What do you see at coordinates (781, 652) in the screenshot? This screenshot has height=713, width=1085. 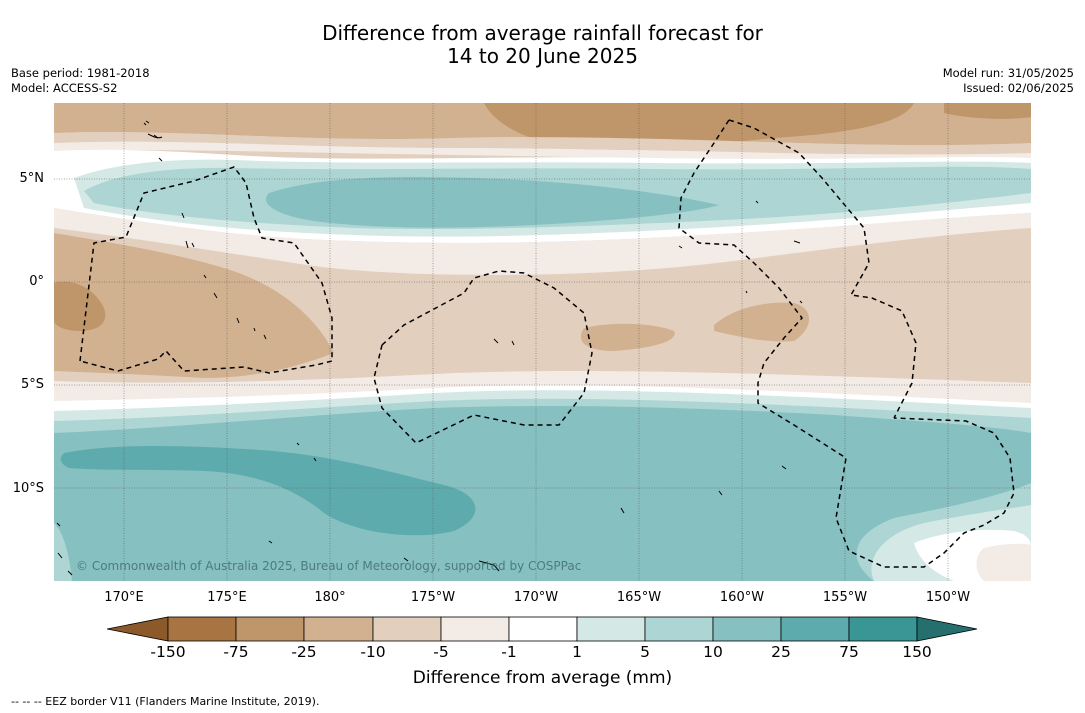 I see `cb-tick-25: 25` at bounding box center [781, 652].